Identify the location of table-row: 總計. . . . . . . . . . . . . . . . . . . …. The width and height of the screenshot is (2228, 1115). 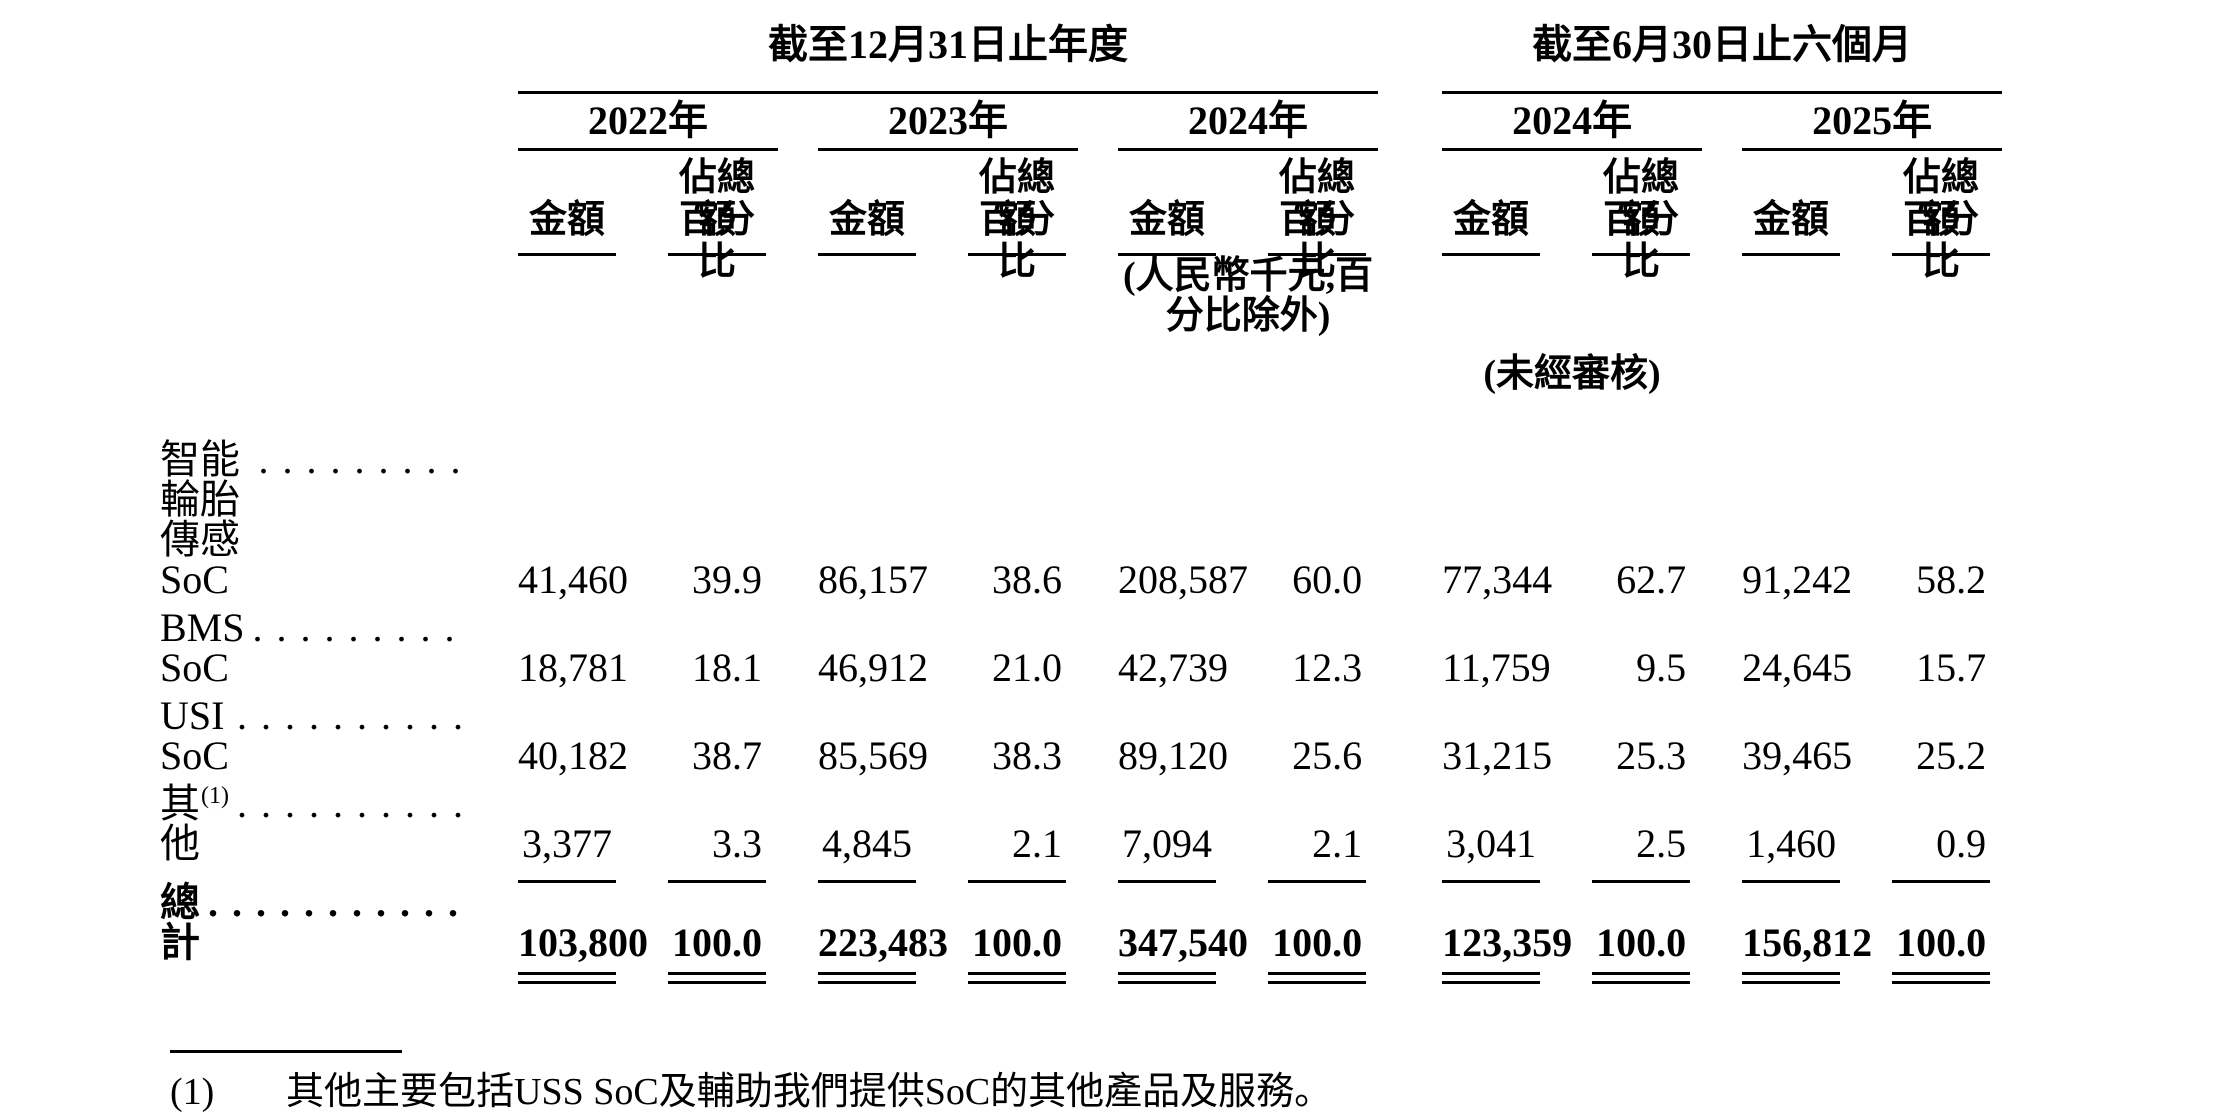
(1090, 933).